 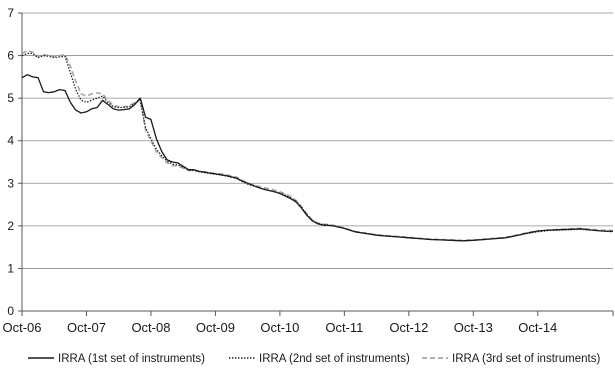 I want to click on x-tick-label: Oct-12, so click(x=408, y=327).